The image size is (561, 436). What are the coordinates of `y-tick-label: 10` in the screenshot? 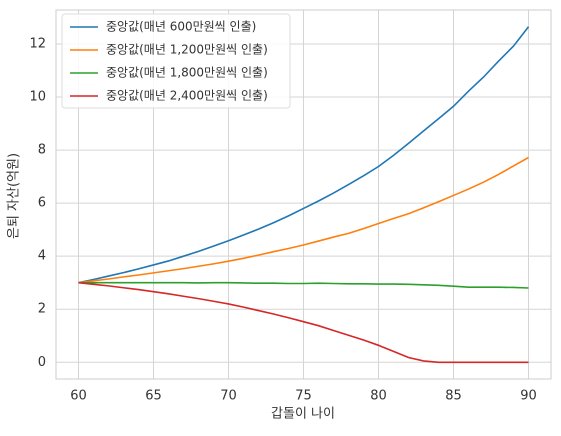 It's located at (37, 97).